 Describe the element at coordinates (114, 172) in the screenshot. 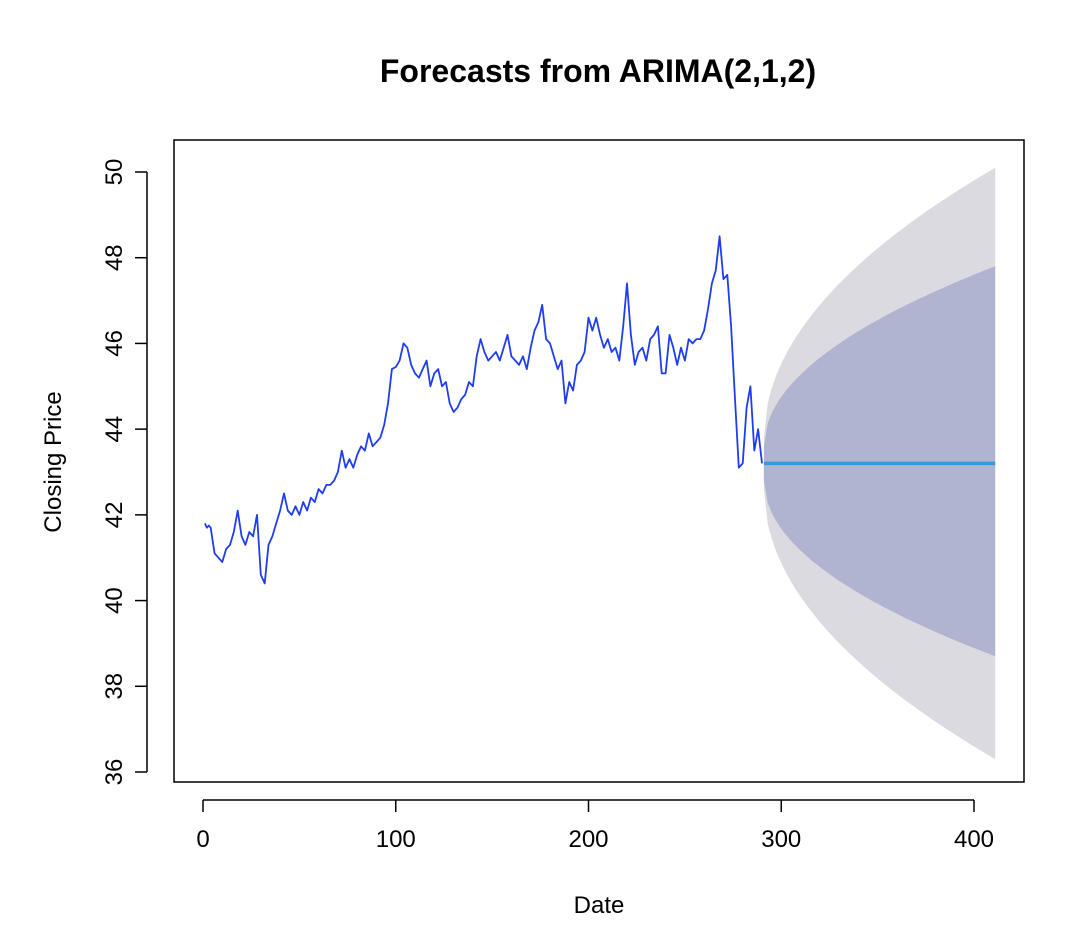

I see `y-tick-label: 50` at that location.